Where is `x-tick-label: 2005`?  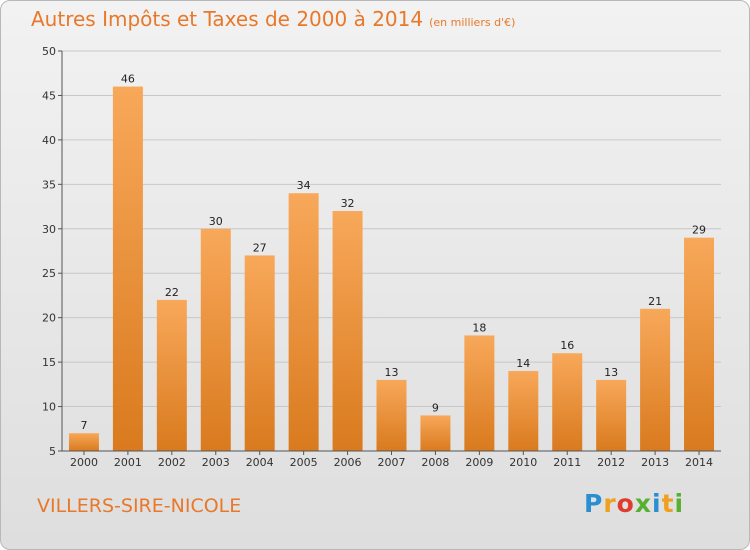 x-tick-label: 2005 is located at coordinates (304, 462).